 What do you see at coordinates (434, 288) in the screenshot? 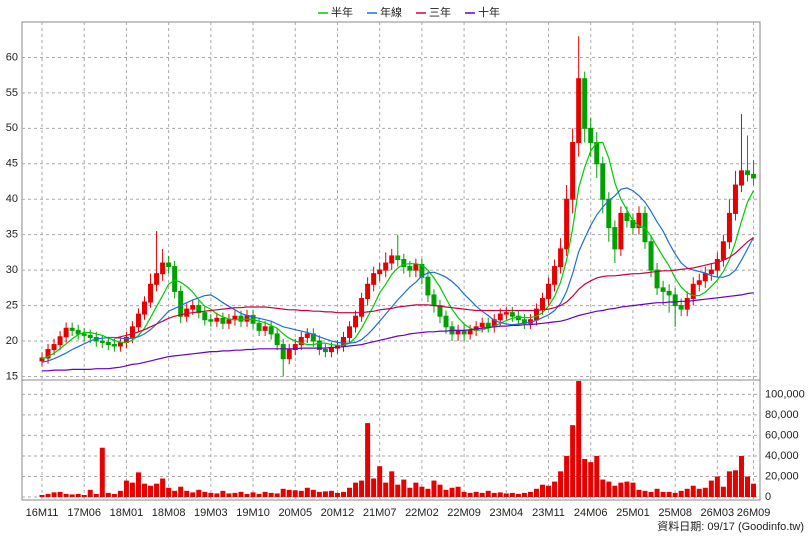
I see `ma-line` at bounding box center [434, 288].